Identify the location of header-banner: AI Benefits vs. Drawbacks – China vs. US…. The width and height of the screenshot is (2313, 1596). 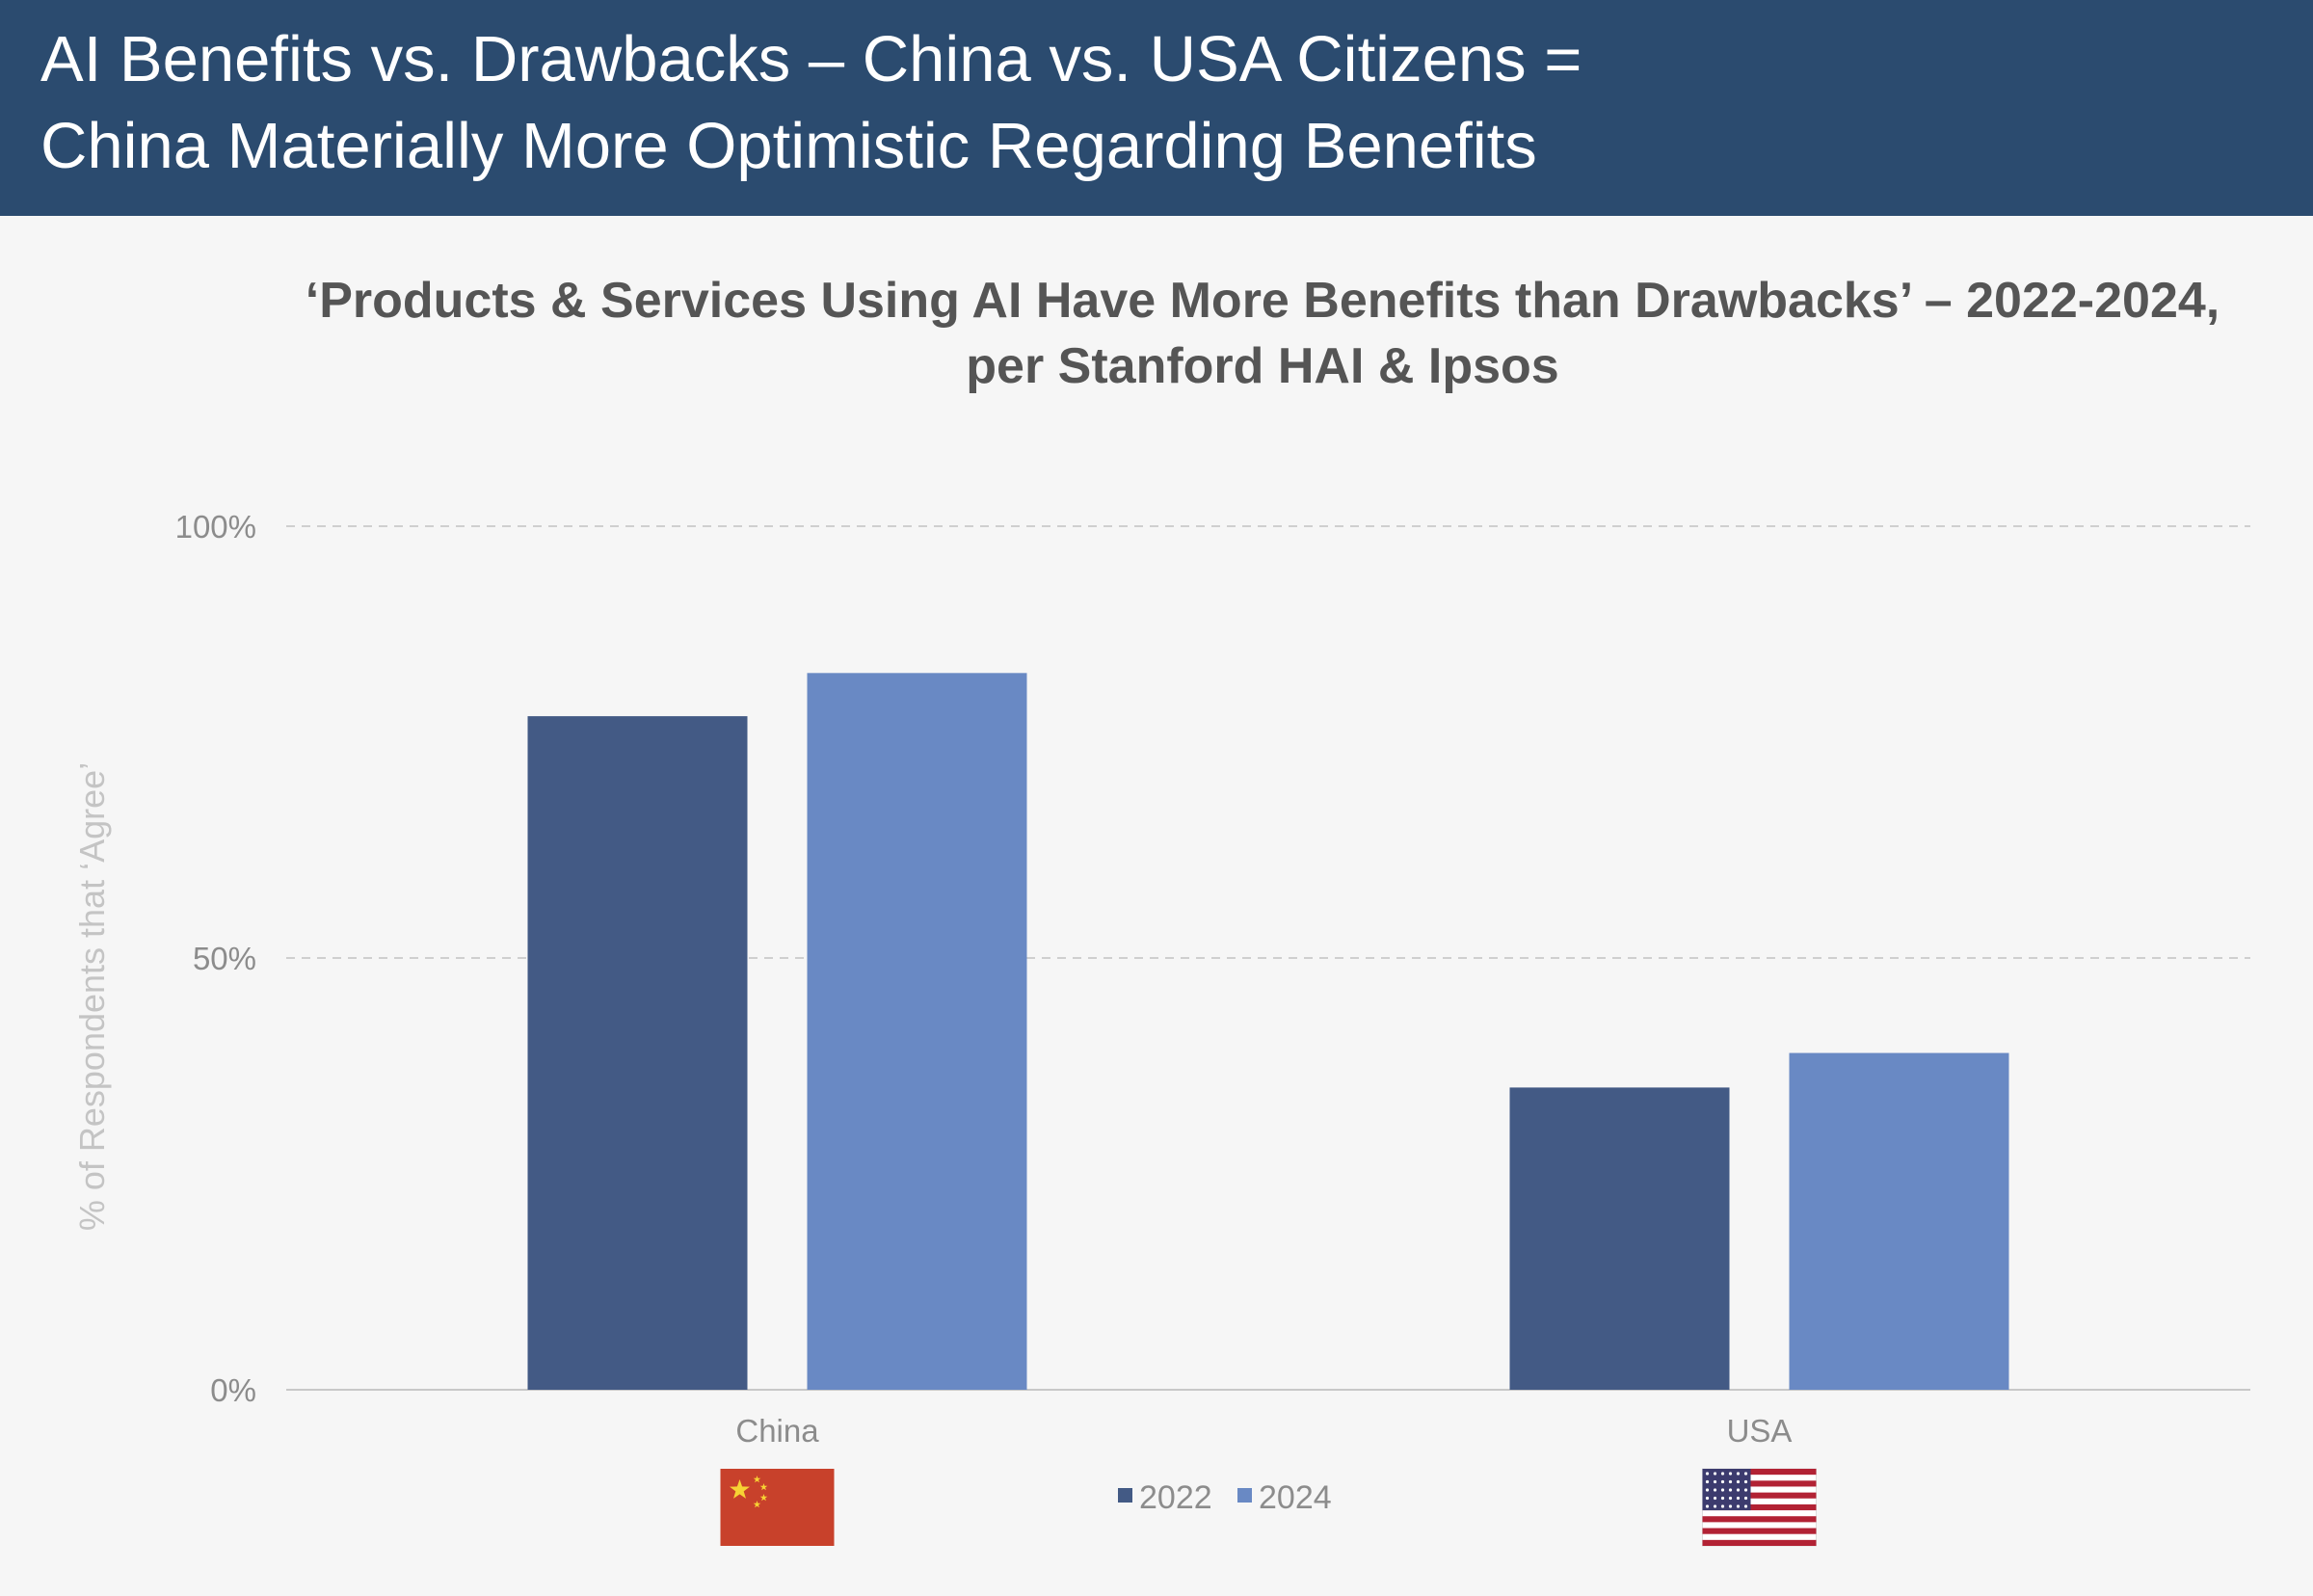
(1156, 108).